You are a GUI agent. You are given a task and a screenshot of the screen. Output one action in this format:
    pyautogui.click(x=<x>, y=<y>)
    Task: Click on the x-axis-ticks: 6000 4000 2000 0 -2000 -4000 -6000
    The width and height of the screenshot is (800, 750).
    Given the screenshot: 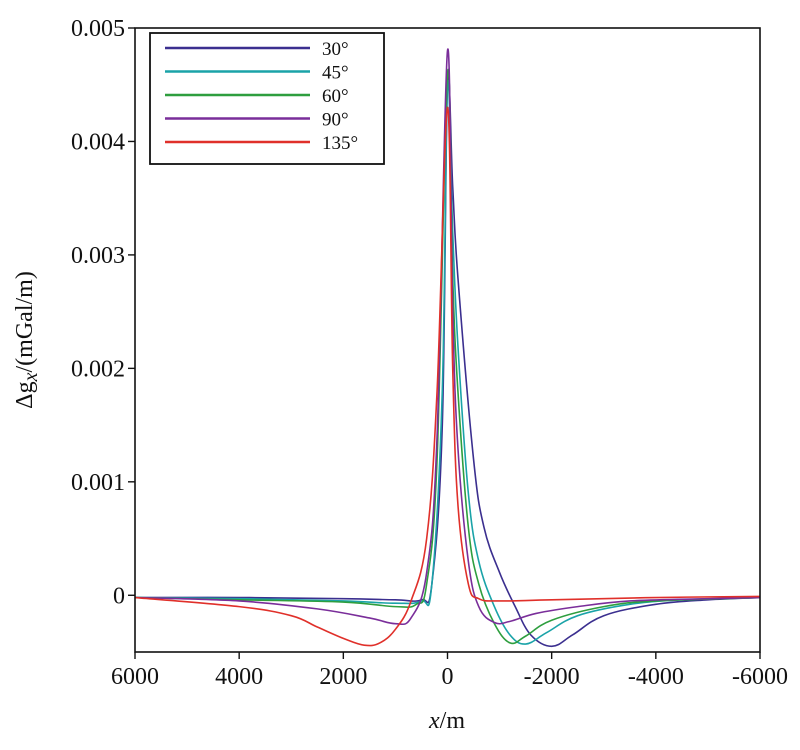 What is the action you would take?
    pyautogui.click(x=449, y=671)
    